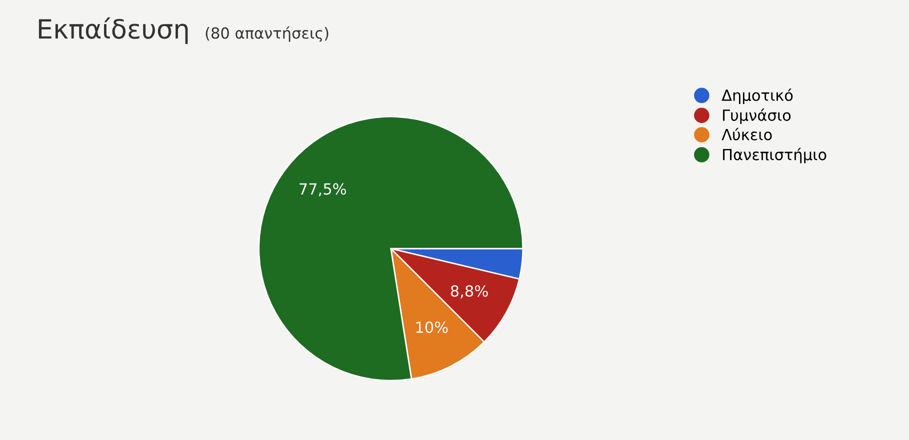 The width and height of the screenshot is (909, 440). What do you see at coordinates (757, 116) in the screenshot?
I see `legend-label: Γυμνάσιο` at bounding box center [757, 116].